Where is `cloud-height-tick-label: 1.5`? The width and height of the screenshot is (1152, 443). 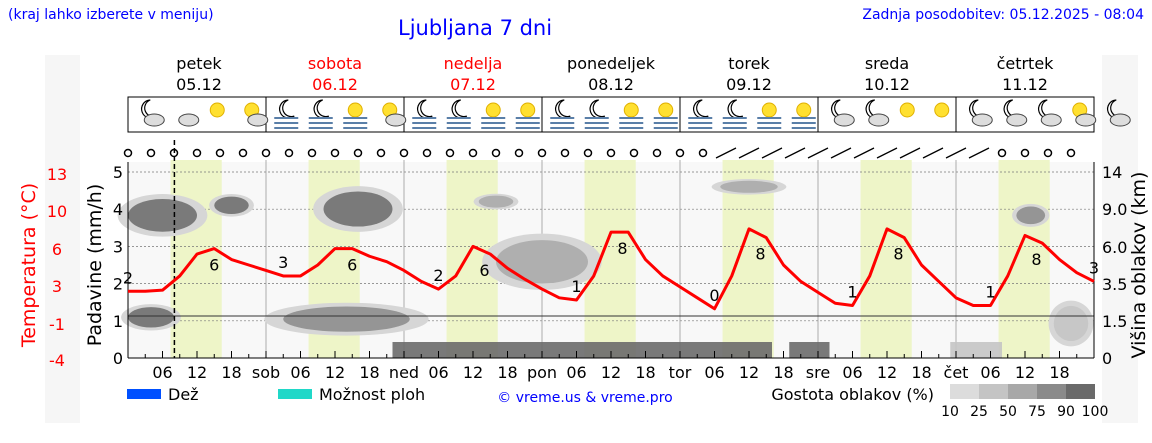
cloud-height-tick-label: 1.5 is located at coordinates (1114, 321).